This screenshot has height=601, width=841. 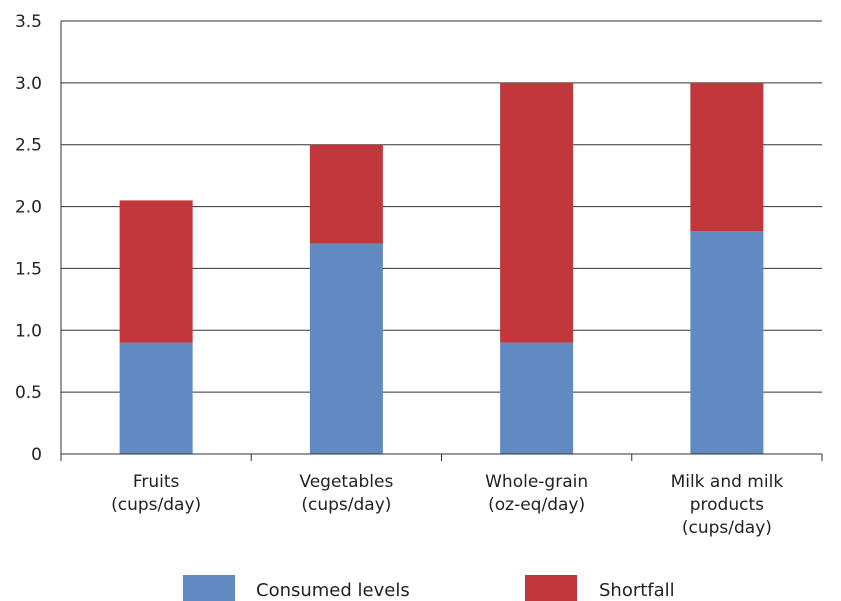 What do you see at coordinates (637, 590) in the screenshot?
I see `legend-label: Shortfall` at bounding box center [637, 590].